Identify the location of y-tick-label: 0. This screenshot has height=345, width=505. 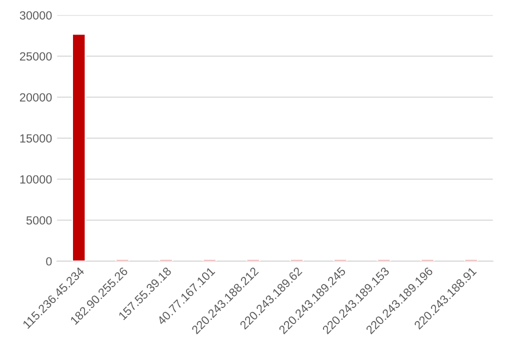
(49, 261).